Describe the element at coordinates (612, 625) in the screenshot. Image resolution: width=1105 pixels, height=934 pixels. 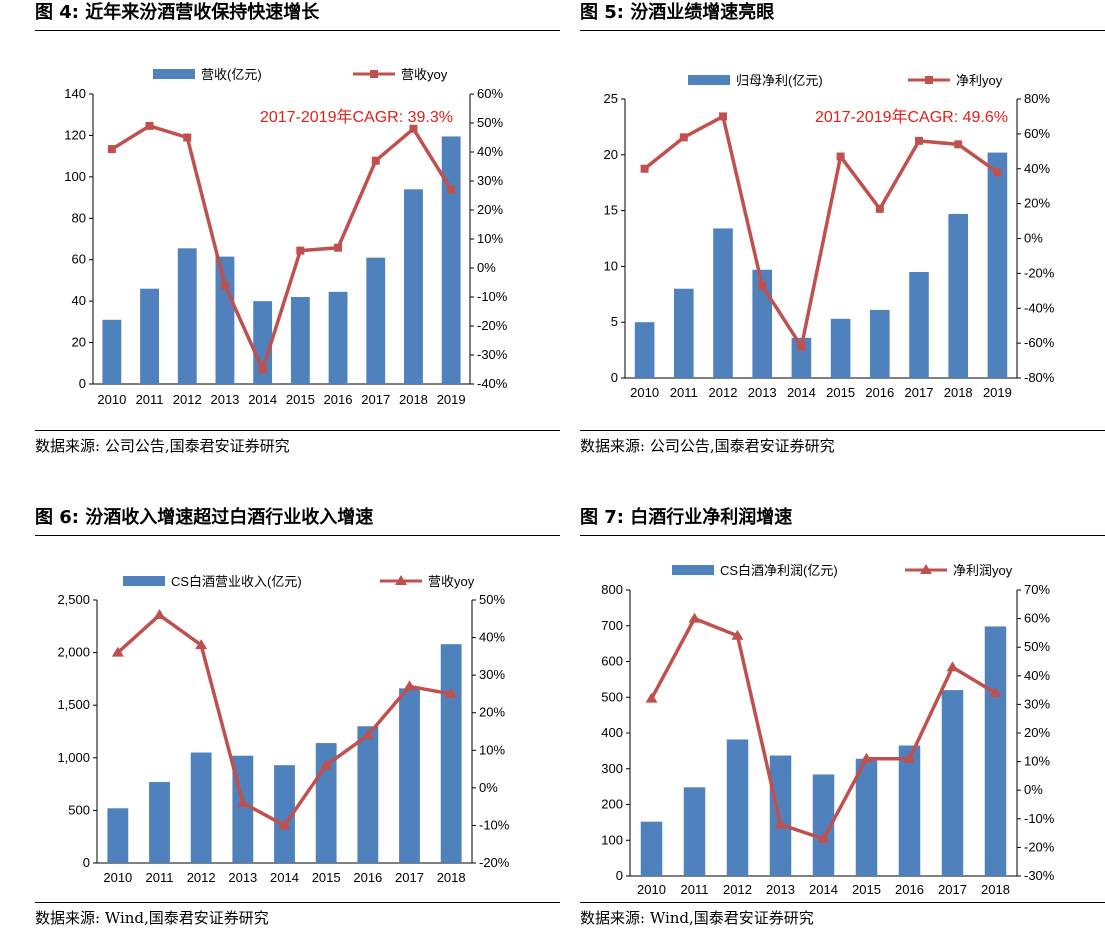
I see `left-tick-label: 700` at that location.